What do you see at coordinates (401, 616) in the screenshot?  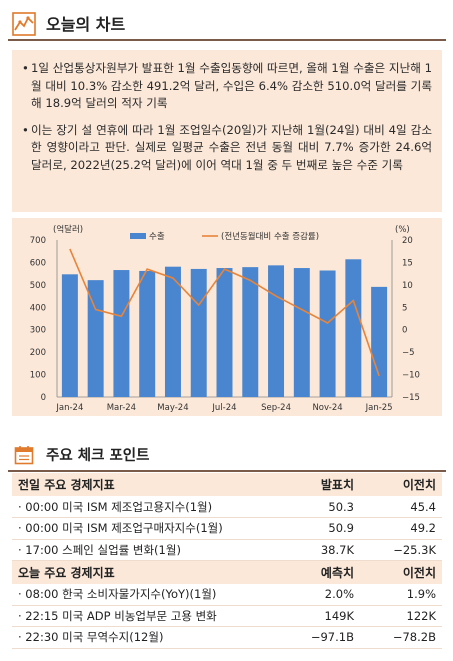 I see `indicator-previous: 122K` at bounding box center [401, 616].